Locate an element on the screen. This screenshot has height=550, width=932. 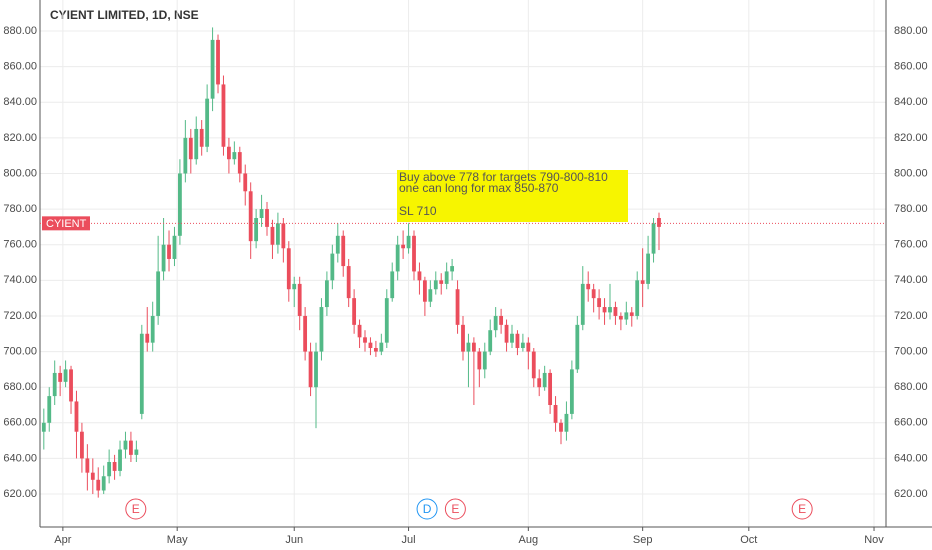
y-tick-label: 860.00 is located at coordinates (911, 67).